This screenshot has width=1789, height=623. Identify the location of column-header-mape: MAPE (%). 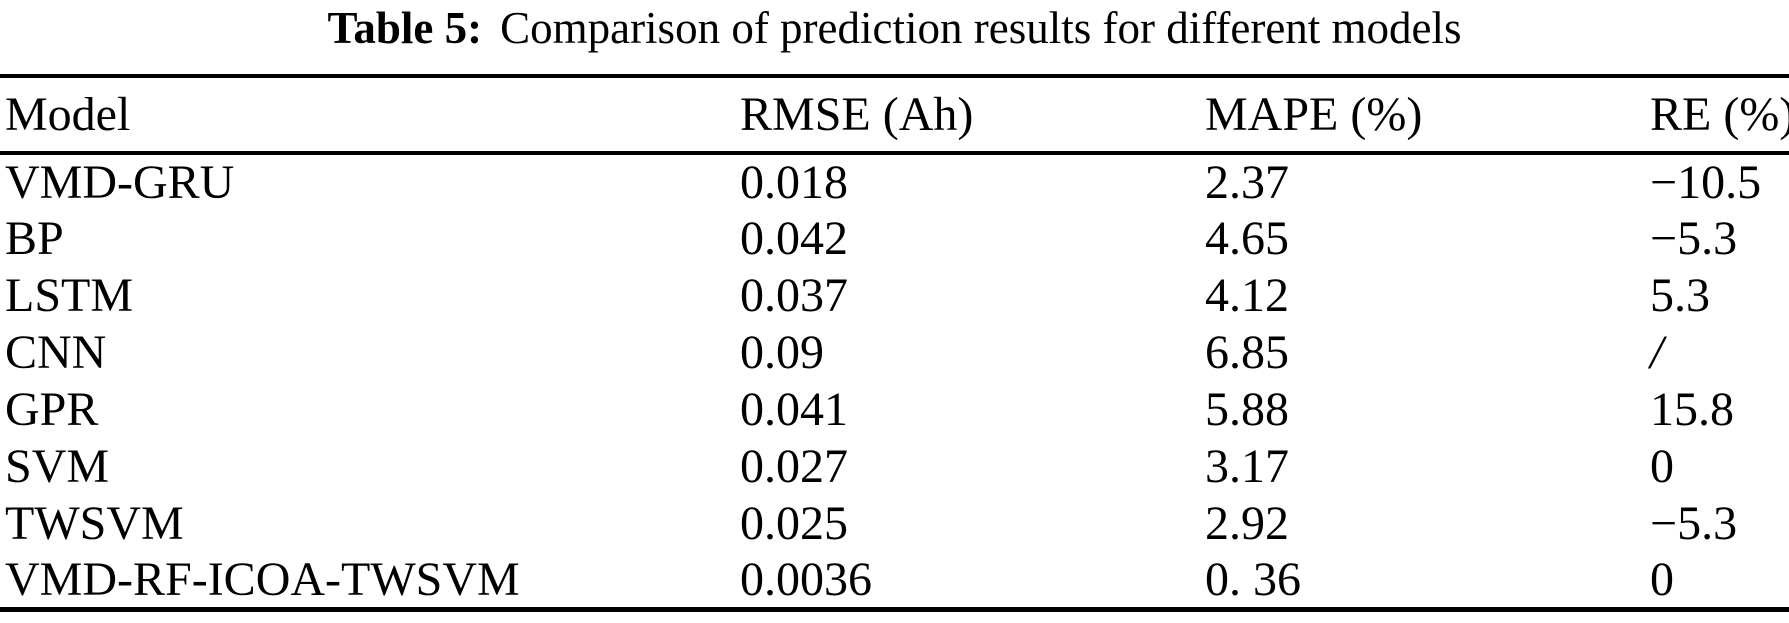
(1427, 115).